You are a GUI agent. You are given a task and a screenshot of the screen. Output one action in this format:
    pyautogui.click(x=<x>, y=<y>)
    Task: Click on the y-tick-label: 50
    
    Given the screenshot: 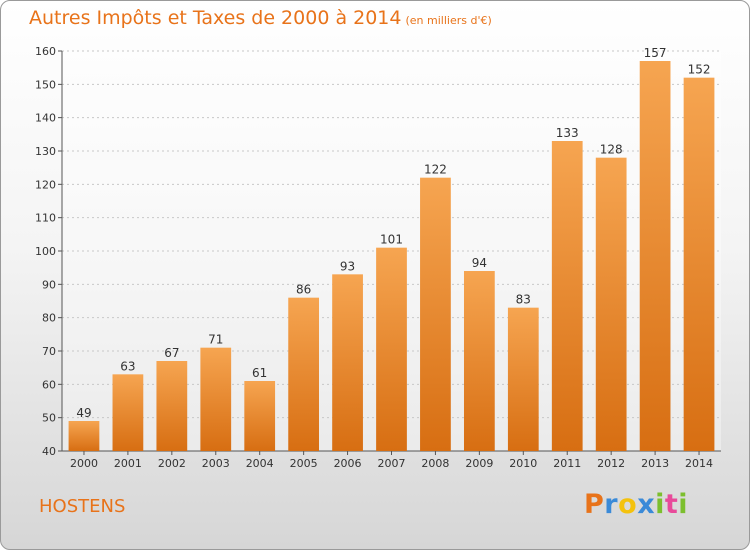 What is the action you would take?
    pyautogui.click(x=49, y=418)
    